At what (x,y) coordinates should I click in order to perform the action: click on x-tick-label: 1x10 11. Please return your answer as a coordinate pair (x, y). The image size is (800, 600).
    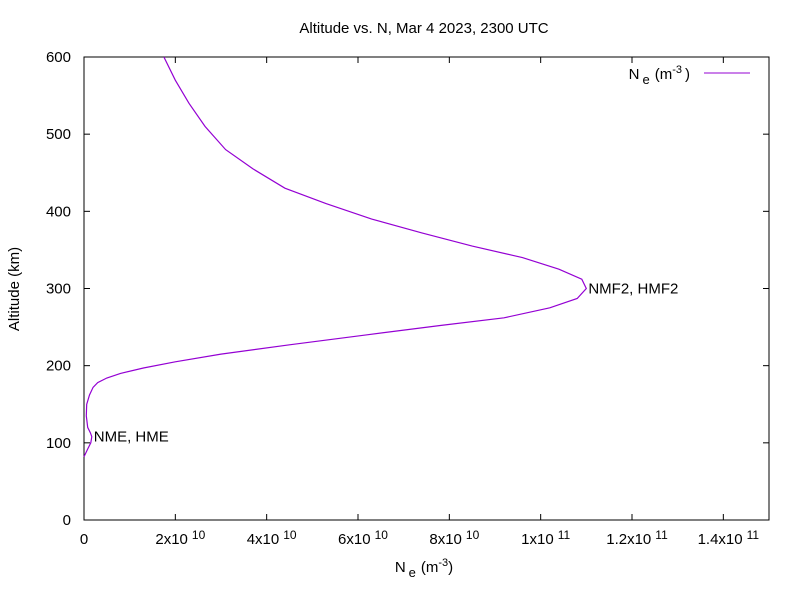
    Looking at the image, I should click on (545, 538).